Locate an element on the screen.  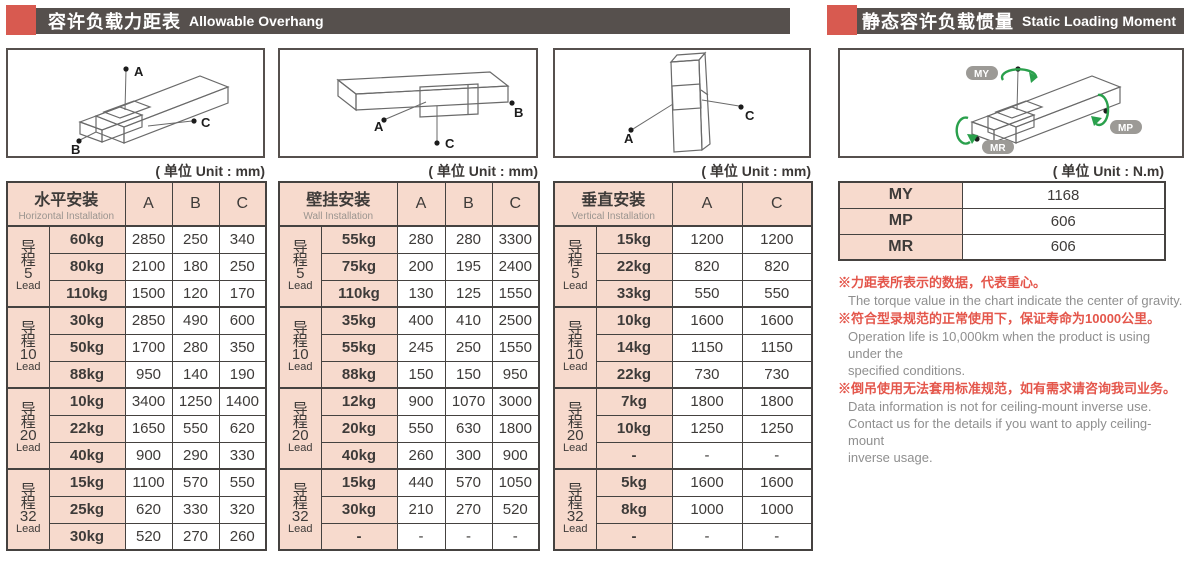
accent-square-left is located at coordinates (21, 20).